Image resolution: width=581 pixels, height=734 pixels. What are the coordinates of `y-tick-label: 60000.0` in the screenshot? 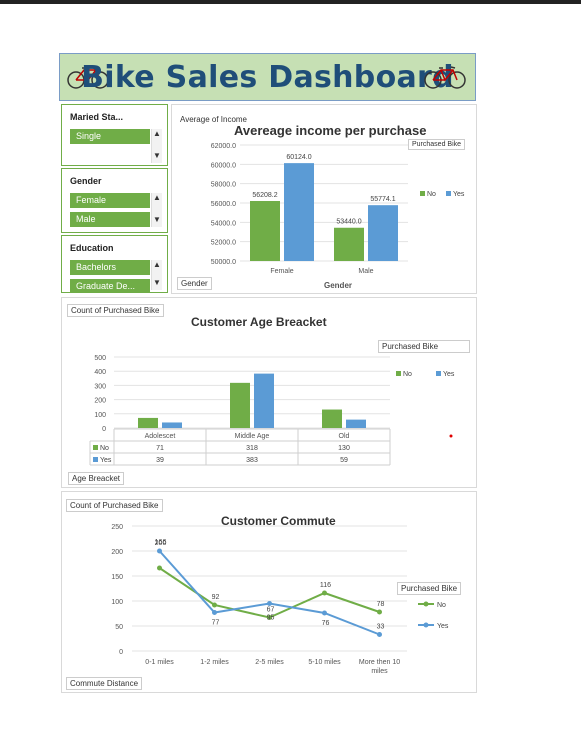 It's located at (223, 165).